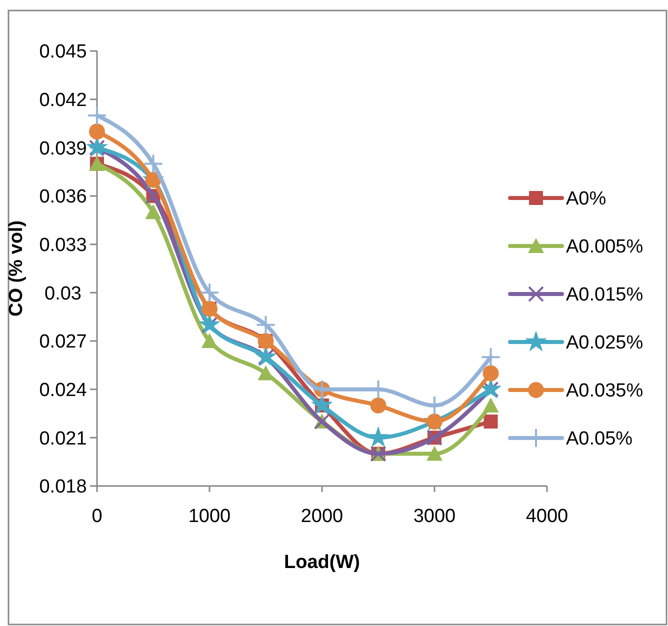  Describe the element at coordinates (605, 295) in the screenshot. I see `legend-label: A0.015%` at that location.